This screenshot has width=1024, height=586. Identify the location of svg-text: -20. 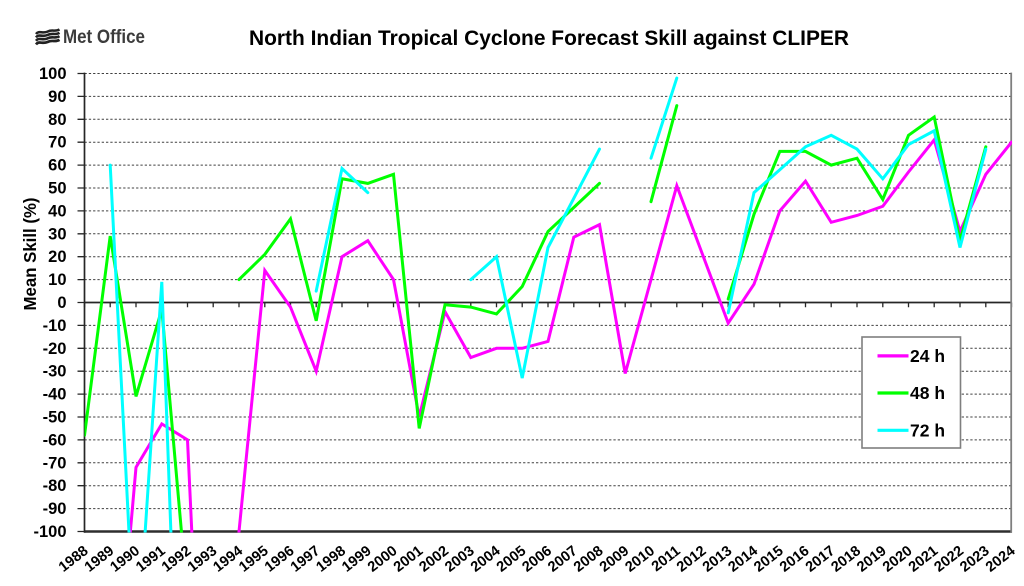
(55, 349).